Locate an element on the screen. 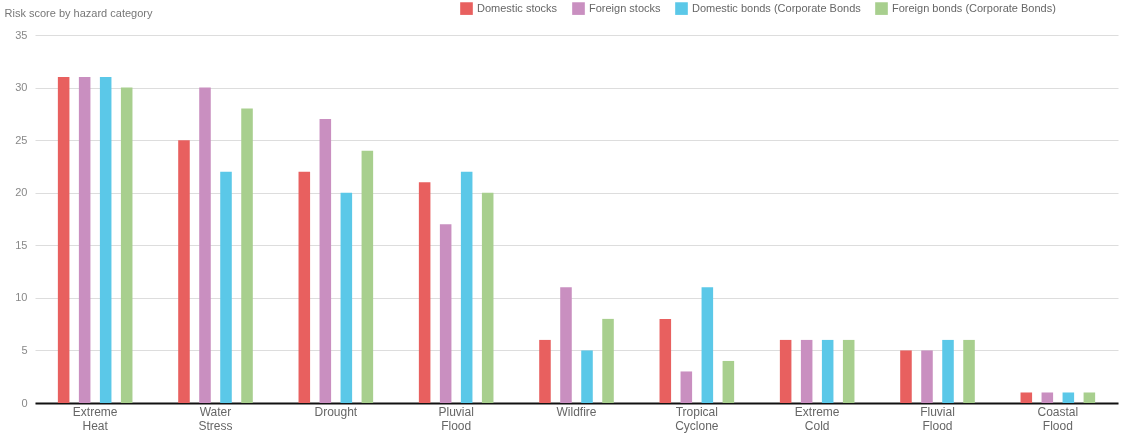 Image resolution: width=1122 pixels, height=444 pixels. x-tick-label: Extreme Cold is located at coordinates (817, 418).